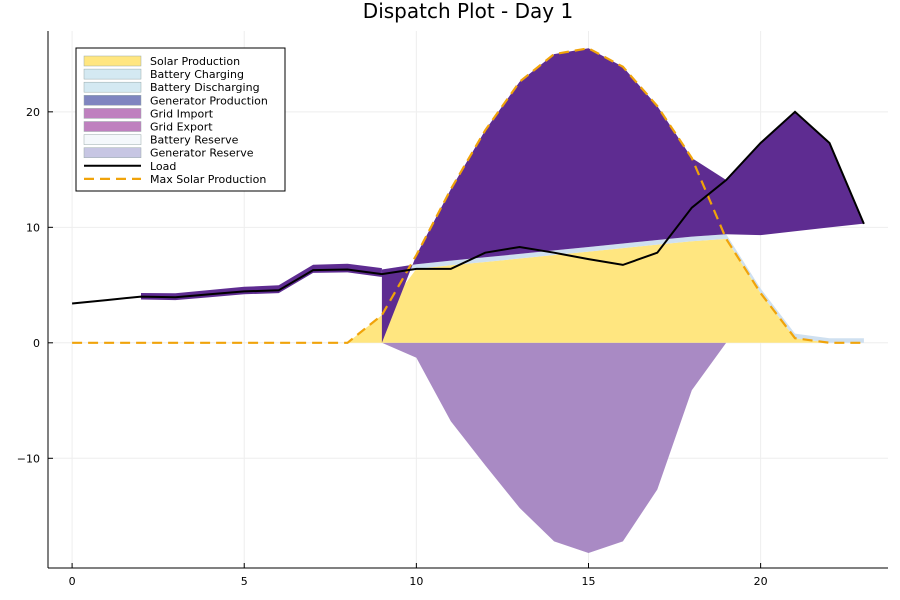 The height and width of the screenshot is (600, 900). I want to click on x-tick-label: 10, so click(416, 581).